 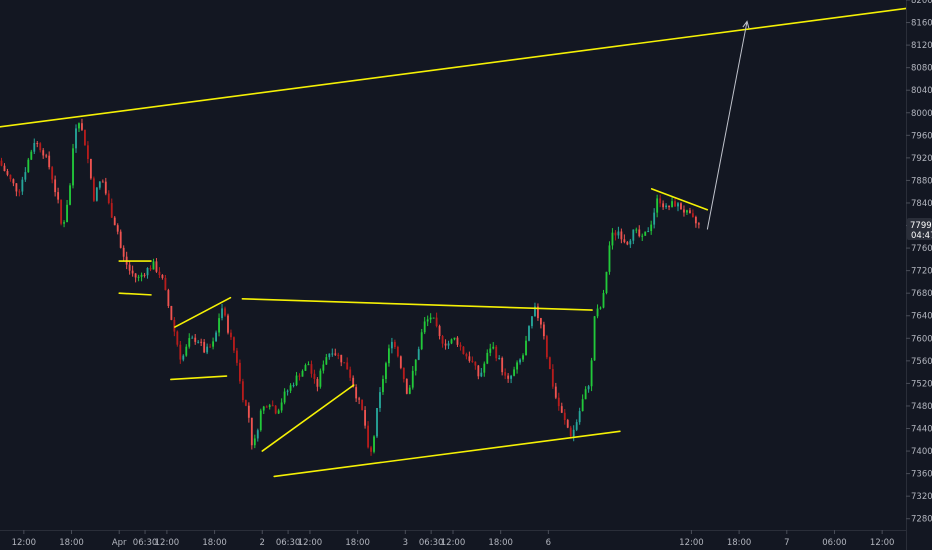 I want to click on pennant-top, so click(x=679, y=199).